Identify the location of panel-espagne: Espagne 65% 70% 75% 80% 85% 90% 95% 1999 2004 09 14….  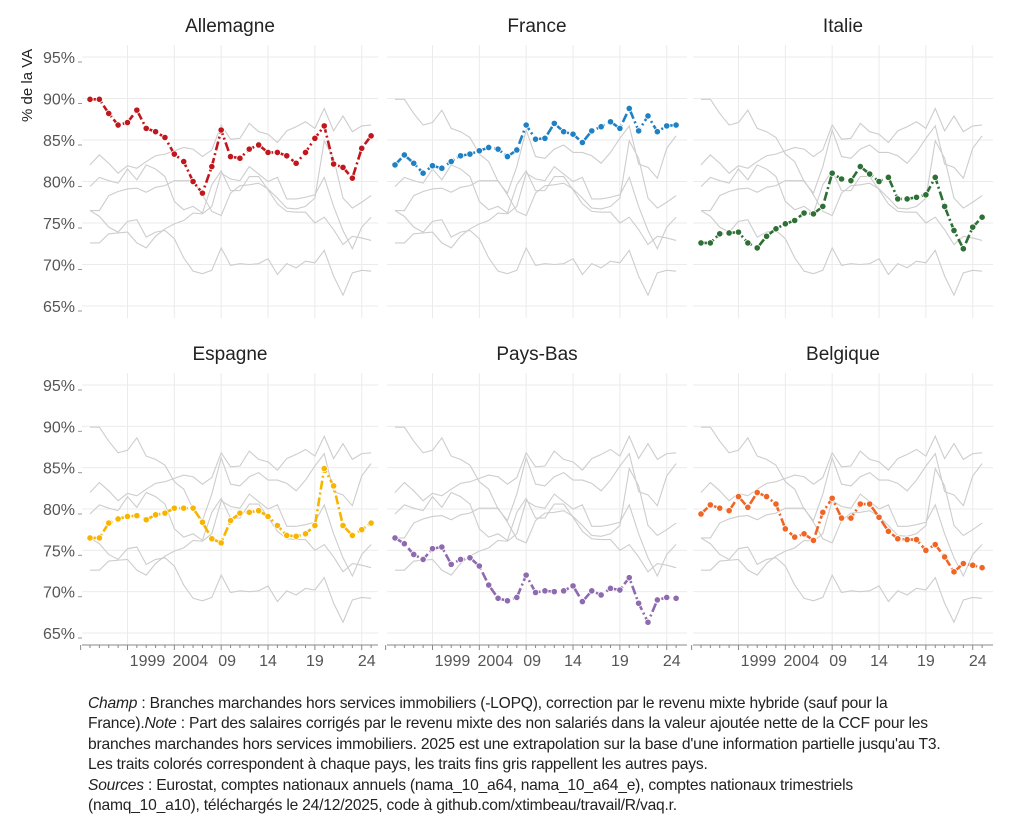
(210, 507).